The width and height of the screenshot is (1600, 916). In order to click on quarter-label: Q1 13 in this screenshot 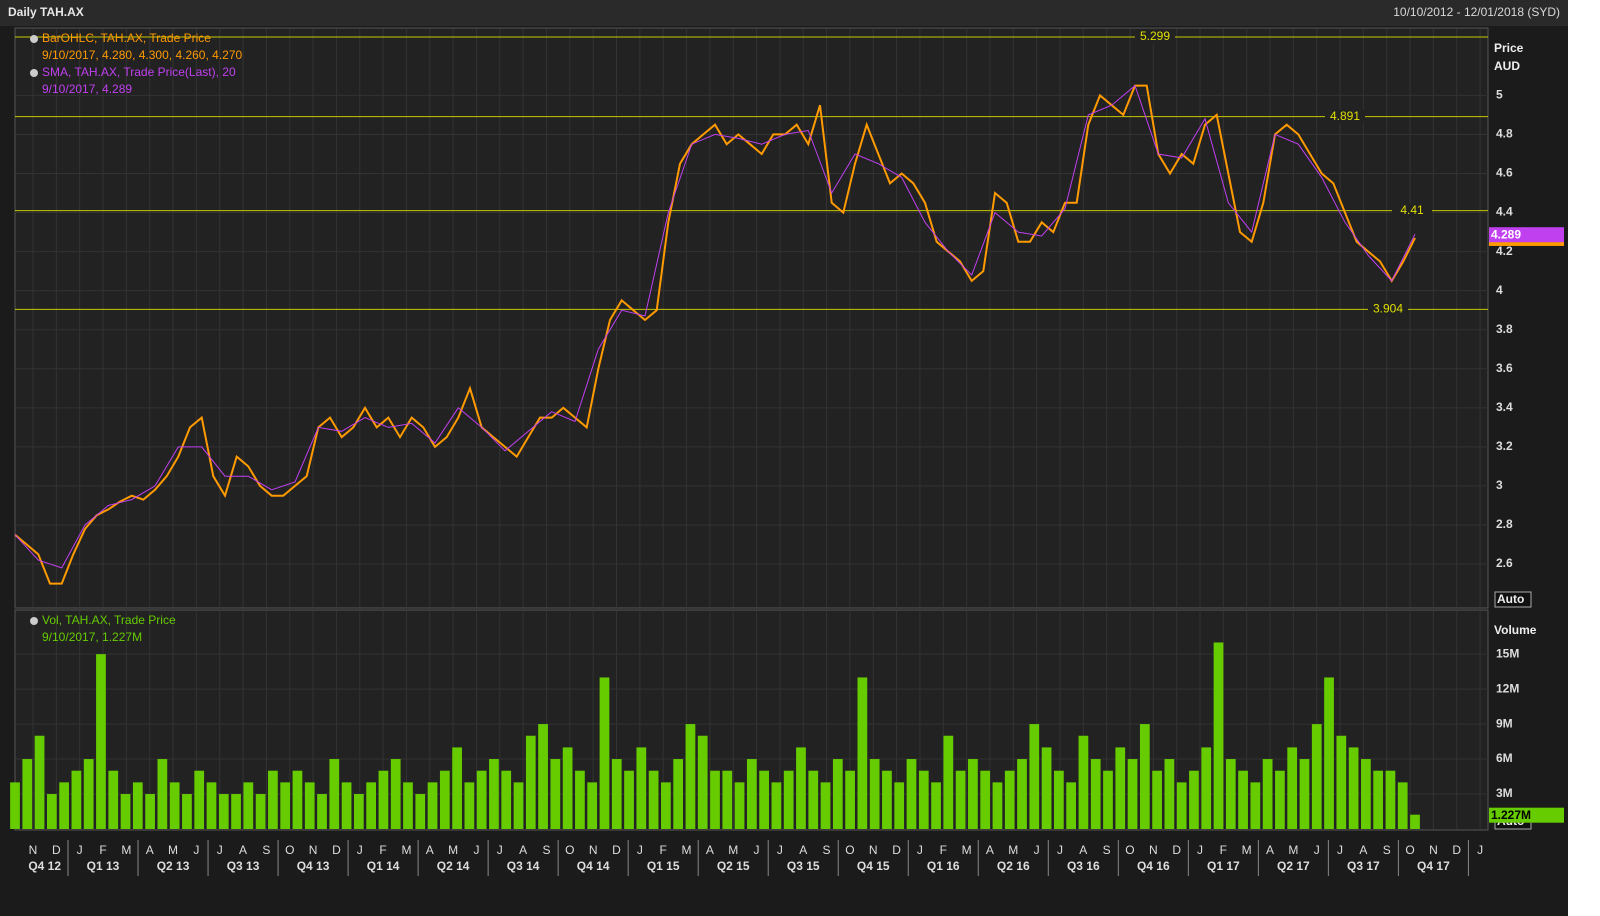, I will do `click(103, 866)`.